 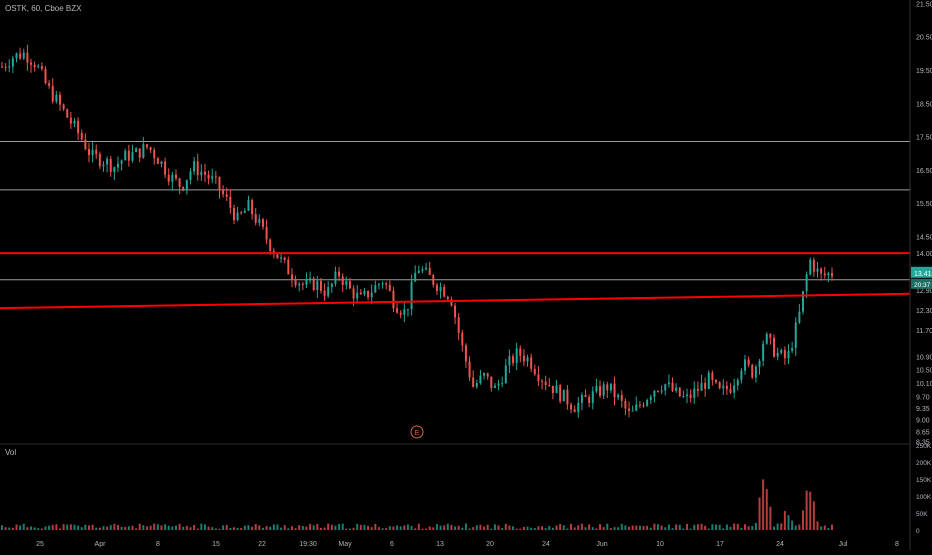 I want to click on x-tick-label: 17, so click(x=720, y=544).